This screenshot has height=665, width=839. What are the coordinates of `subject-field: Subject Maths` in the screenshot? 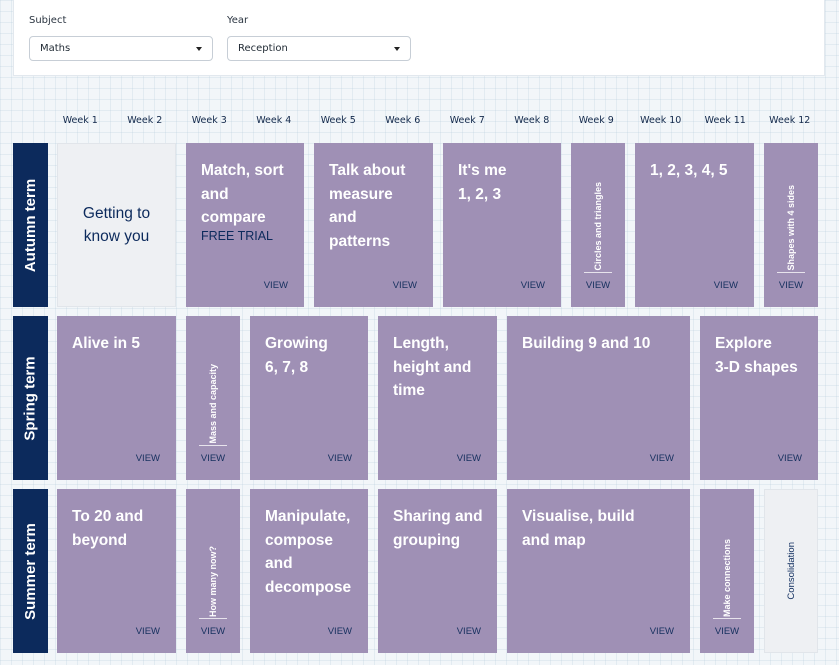 It's located at (121, 37).